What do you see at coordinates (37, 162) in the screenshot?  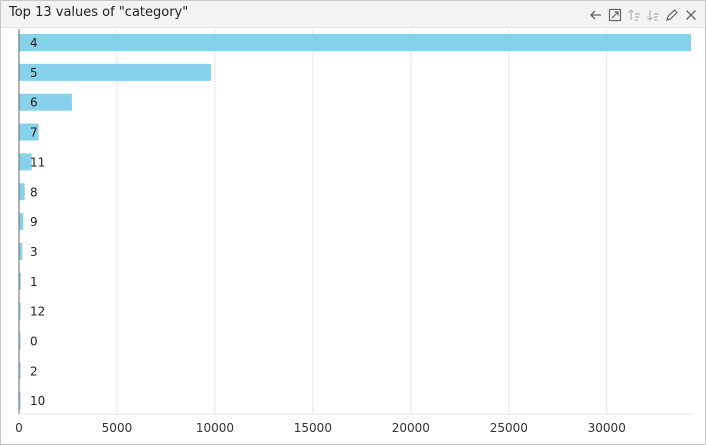 I see `category-label: 11` at bounding box center [37, 162].